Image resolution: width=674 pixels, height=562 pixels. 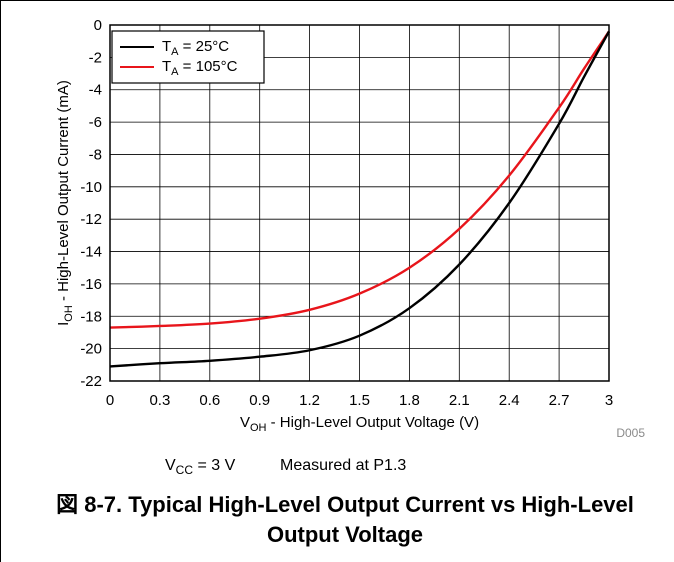 What do you see at coordinates (95, 57) in the screenshot?
I see `y-tick-label: -2` at bounding box center [95, 57].